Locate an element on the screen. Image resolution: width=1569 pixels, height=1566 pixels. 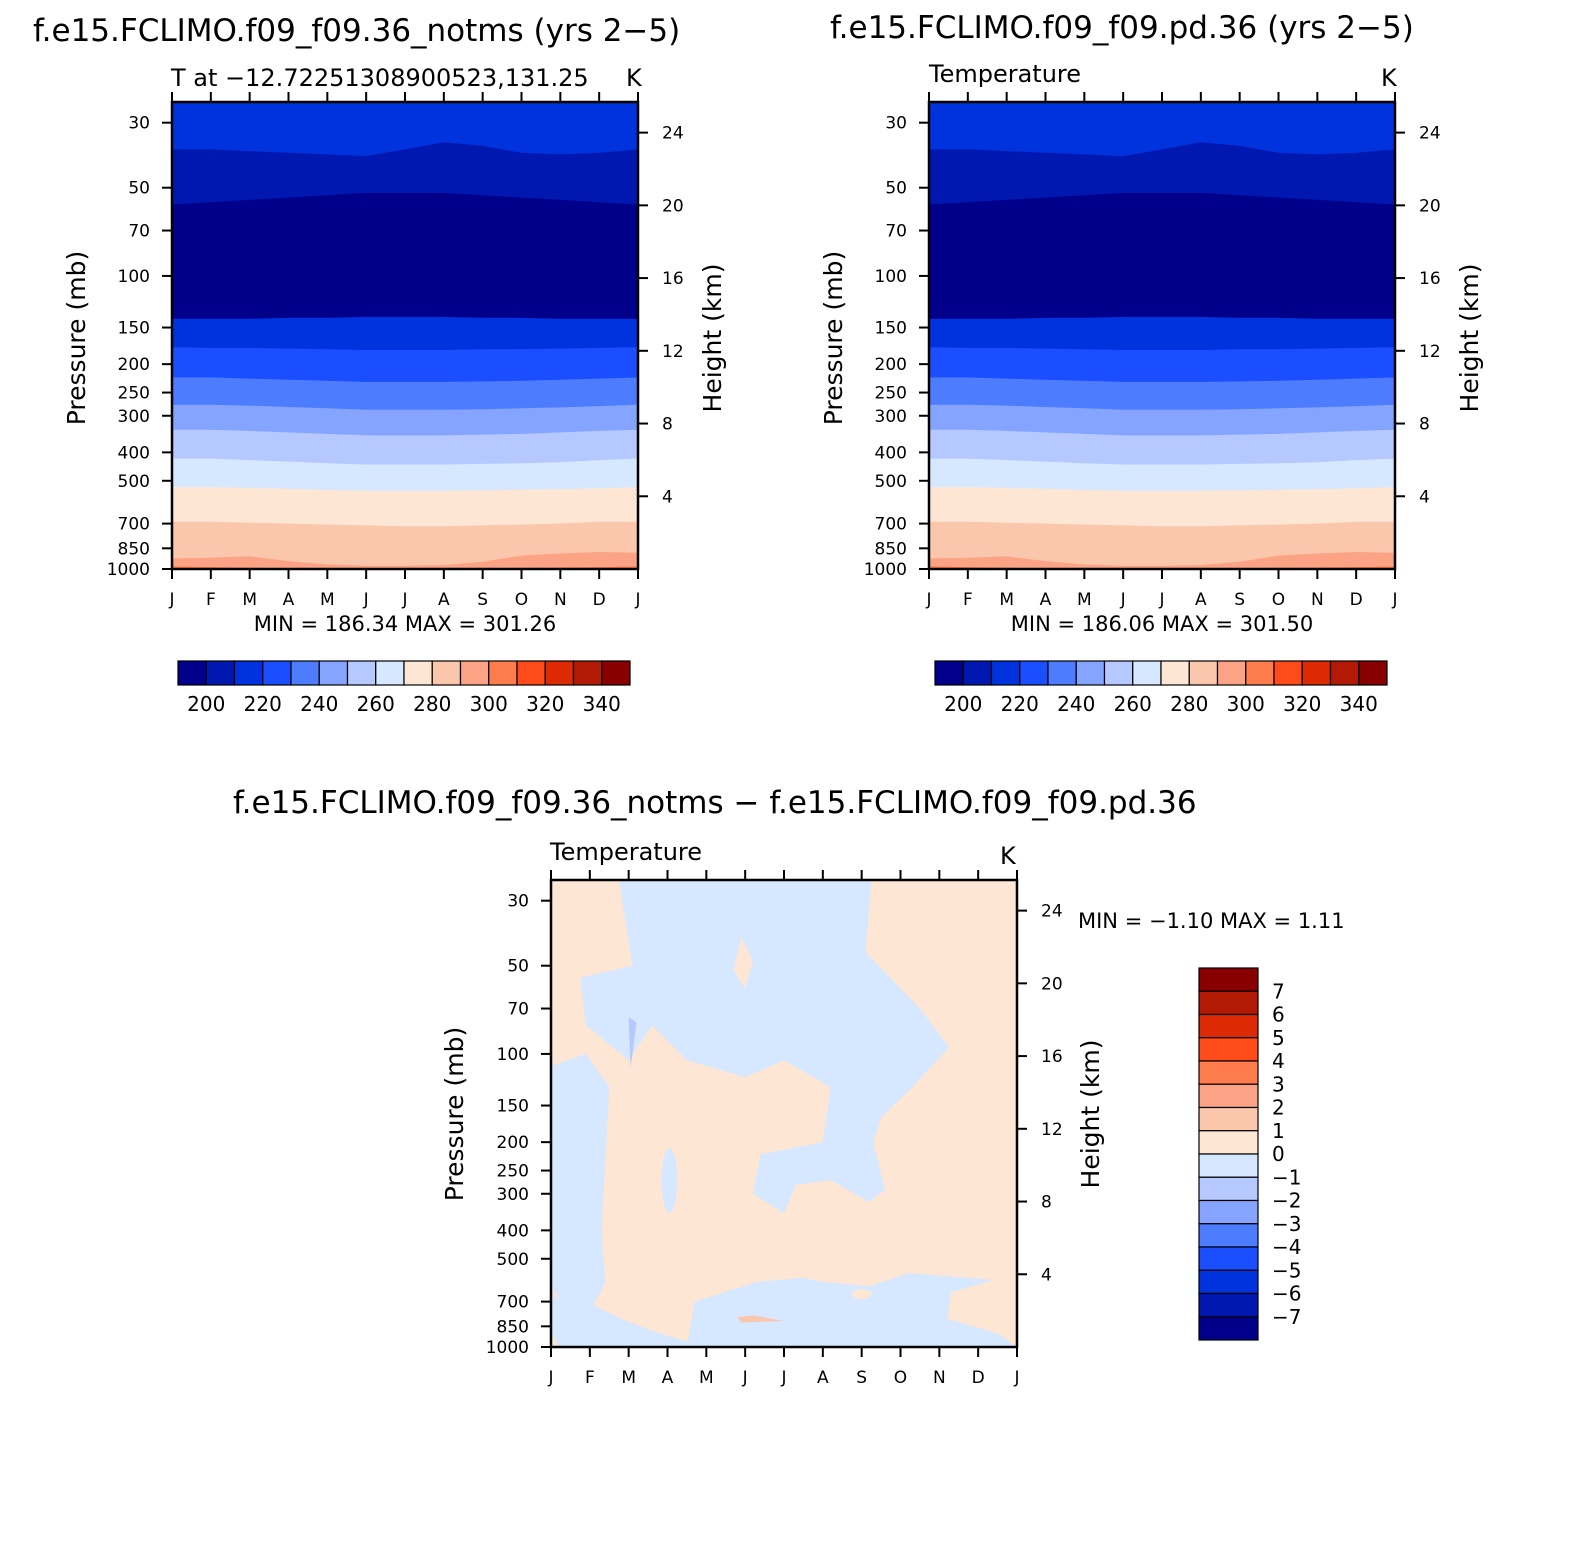
month-tick-label: F is located at coordinates (211, 600).